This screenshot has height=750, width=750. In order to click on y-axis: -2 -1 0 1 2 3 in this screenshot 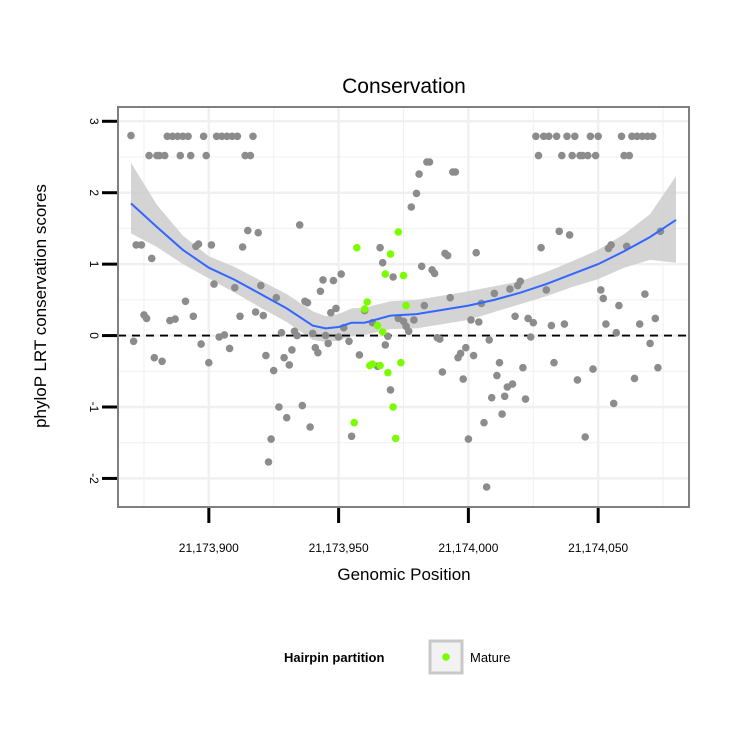, I will do `click(102, 301)`.